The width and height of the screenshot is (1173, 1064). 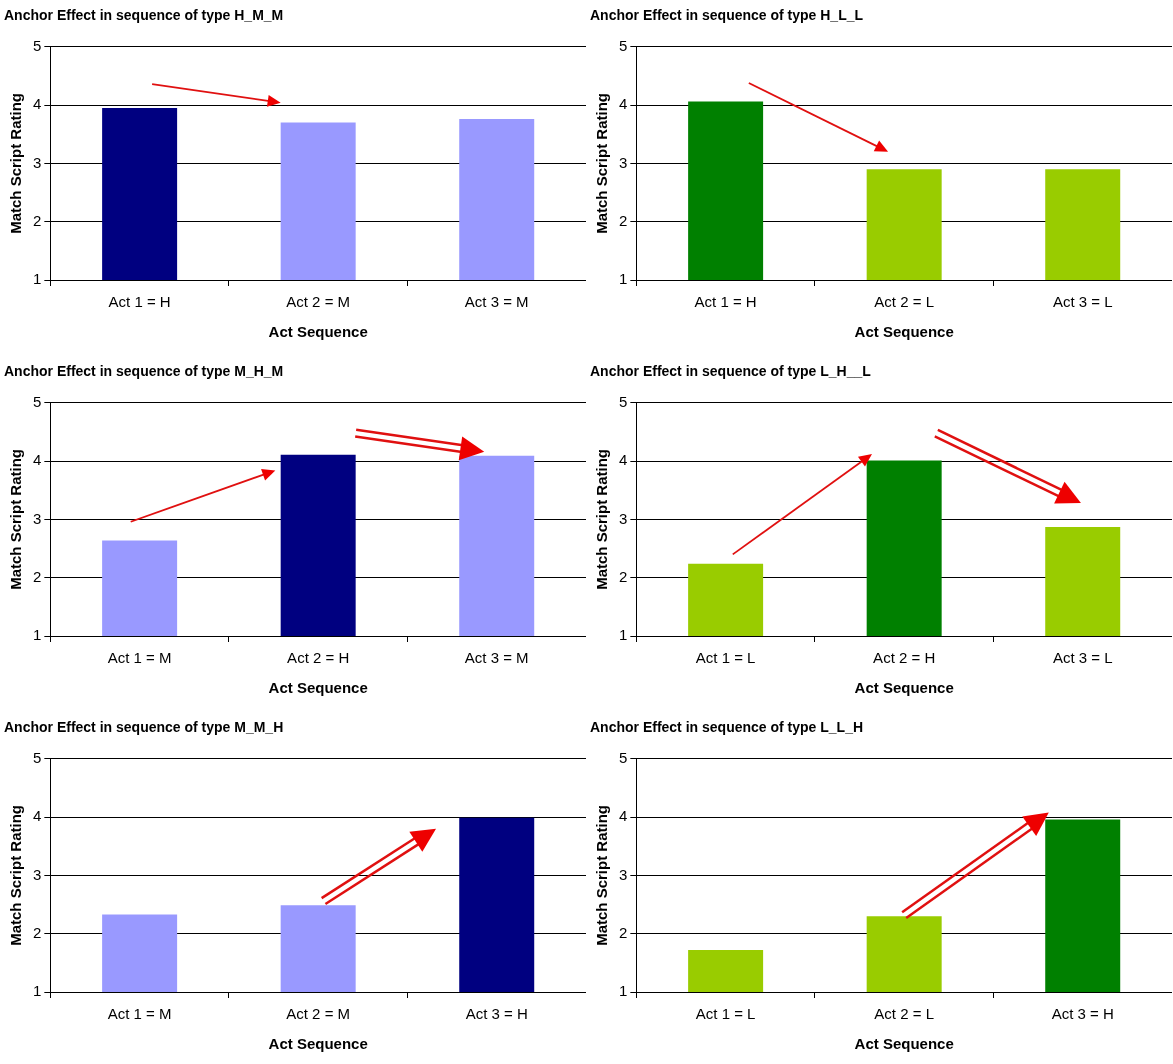 What do you see at coordinates (144, 371) in the screenshot?
I see `chart-title: Anchor Effect in sequence of type M_H_M` at bounding box center [144, 371].